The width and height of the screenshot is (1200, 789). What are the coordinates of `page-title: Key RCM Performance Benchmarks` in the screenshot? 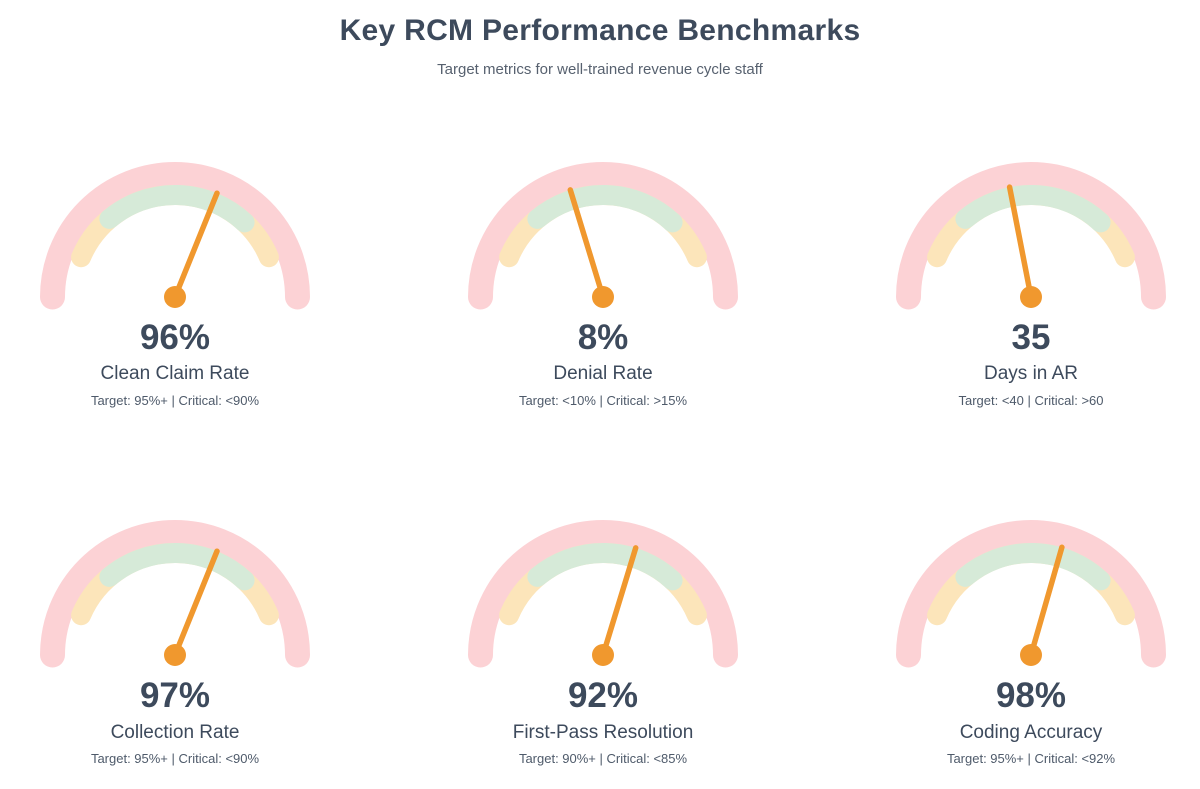 It's located at (600, 30).